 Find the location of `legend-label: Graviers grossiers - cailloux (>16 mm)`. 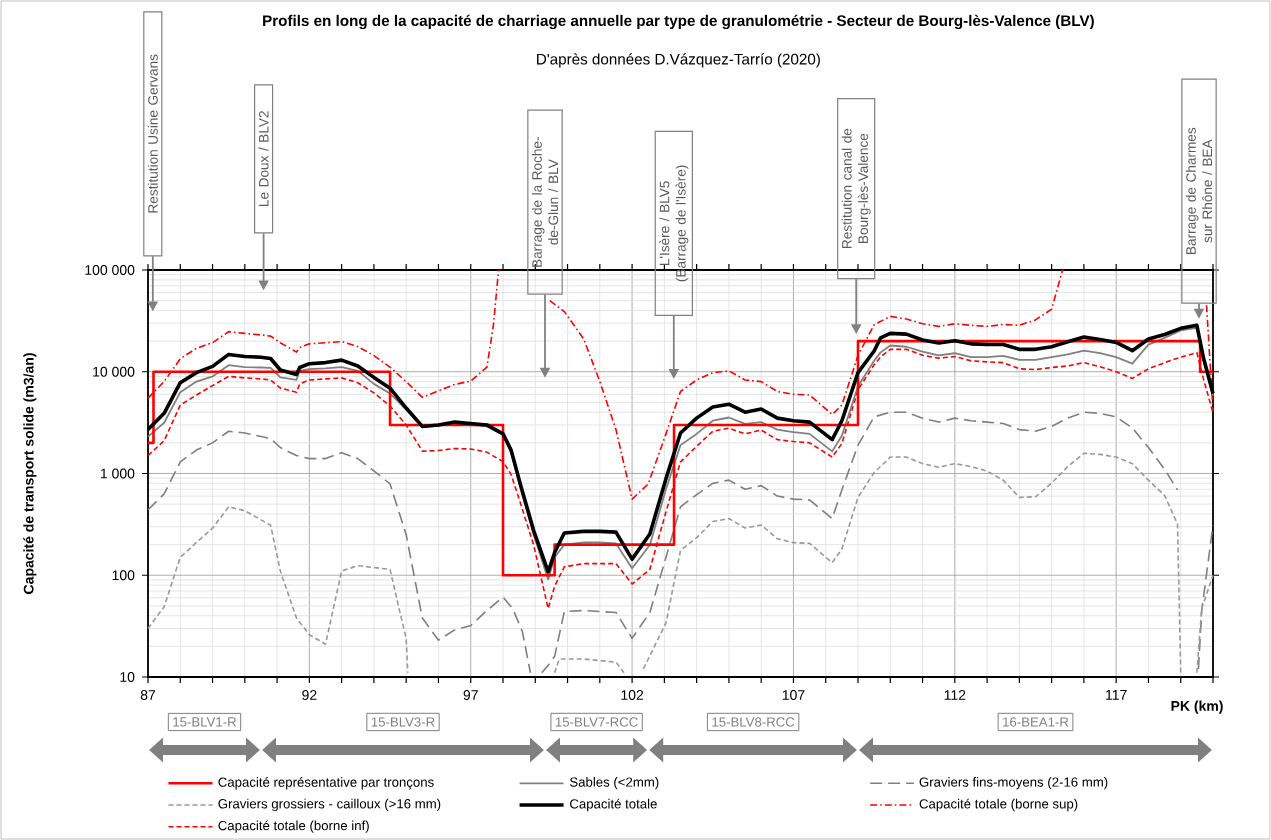

legend-label: Graviers grossiers - cailloux (>16 mm) is located at coordinates (329, 805).